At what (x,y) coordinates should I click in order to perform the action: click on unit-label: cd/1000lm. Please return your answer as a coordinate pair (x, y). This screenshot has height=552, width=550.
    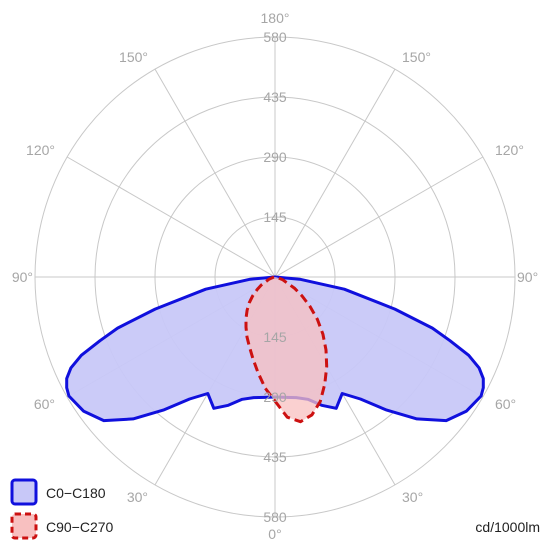
    Looking at the image, I should click on (507, 527).